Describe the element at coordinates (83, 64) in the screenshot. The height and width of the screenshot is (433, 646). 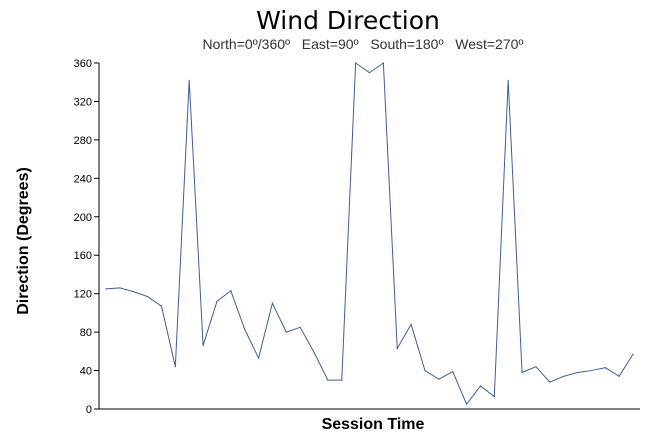
I see `y-tick-label: 360` at that location.